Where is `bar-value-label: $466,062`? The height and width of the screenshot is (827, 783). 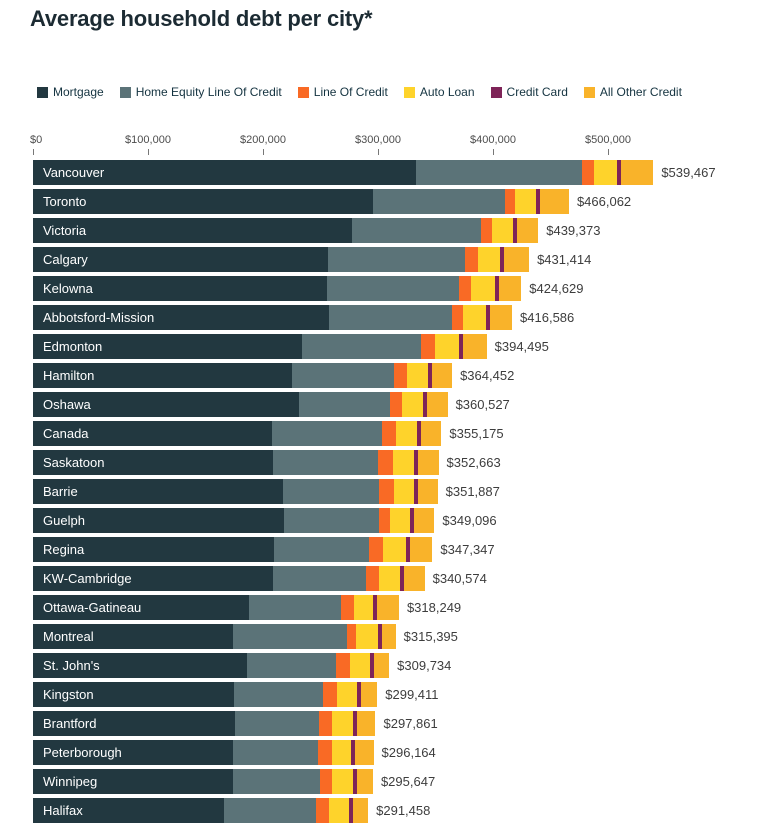
bar-value-label: $466,062 is located at coordinates (604, 201).